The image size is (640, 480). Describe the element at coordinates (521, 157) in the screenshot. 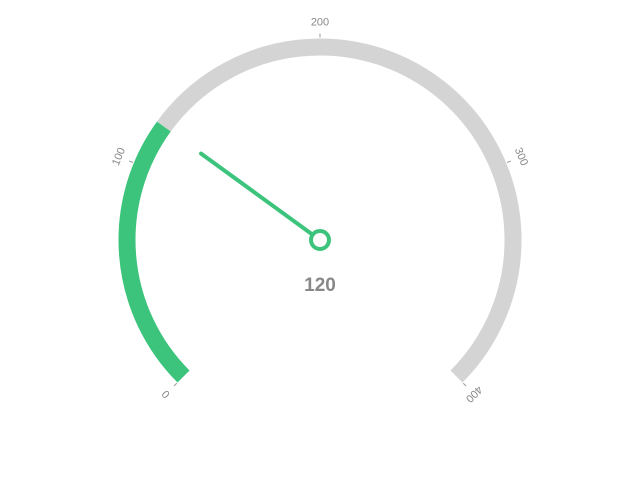

I see `gauge-tick-label: 300` at that location.